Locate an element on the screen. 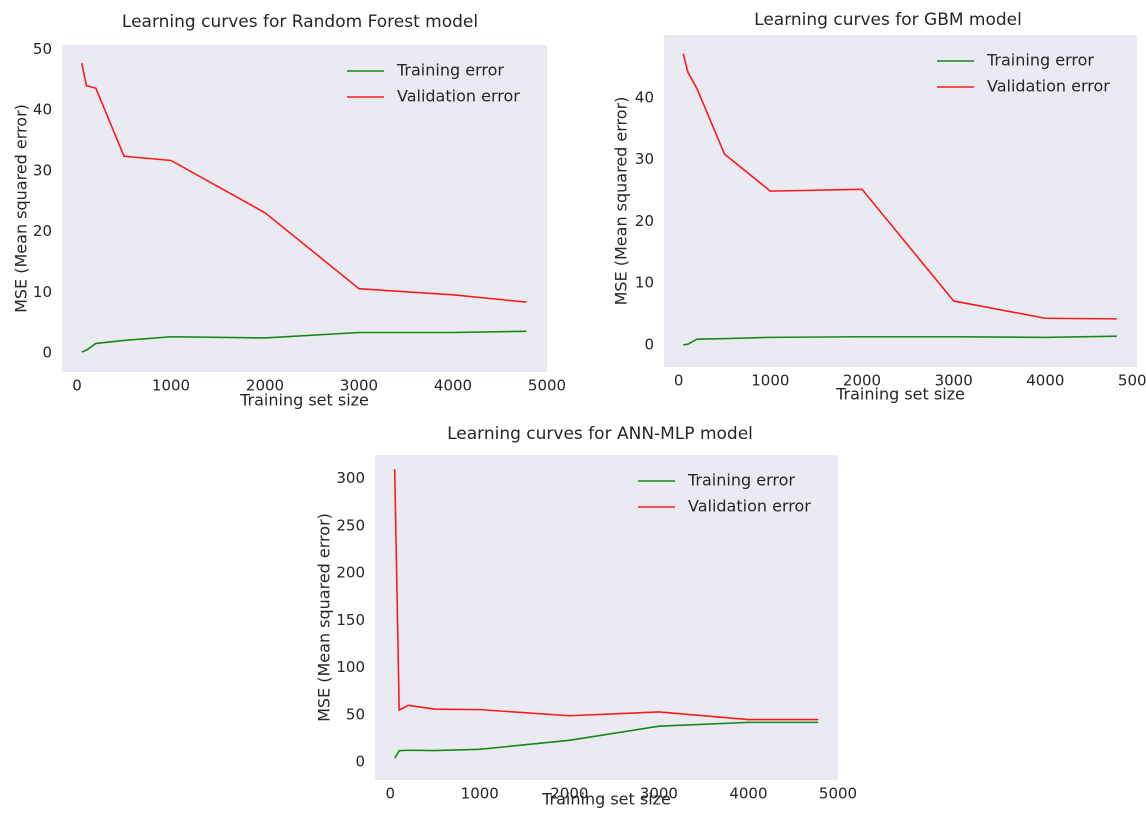 This screenshot has height=822, width=1146. y-tick-label: 200 is located at coordinates (350, 573).